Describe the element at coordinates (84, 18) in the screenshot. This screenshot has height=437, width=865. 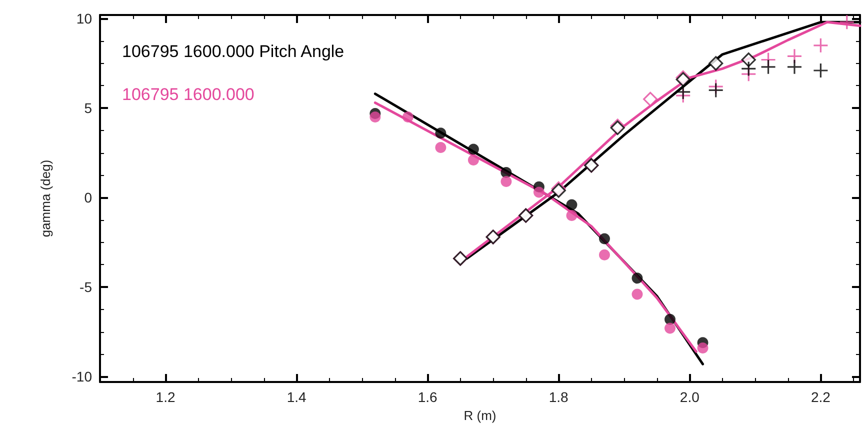
I see `y-tick-label: 10` at that location.